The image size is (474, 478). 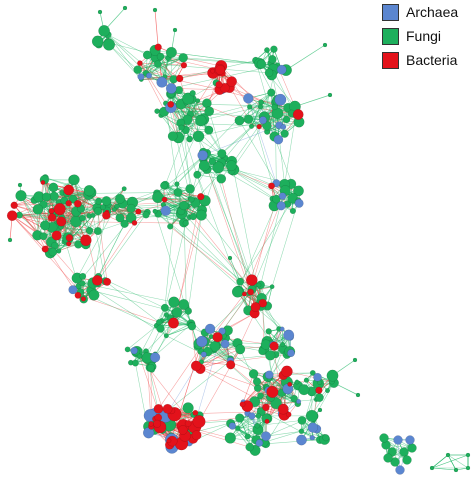 I want to click on legend-swatch-fungi, so click(x=390, y=36).